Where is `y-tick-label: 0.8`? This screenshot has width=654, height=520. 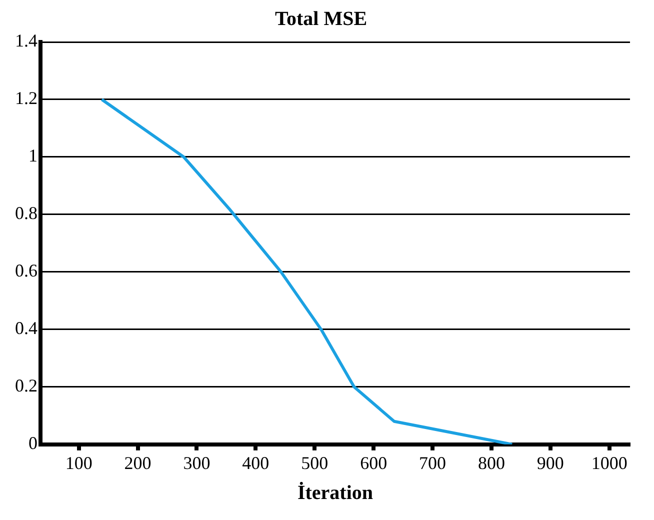
y-tick-label: 0.8 is located at coordinates (26, 213).